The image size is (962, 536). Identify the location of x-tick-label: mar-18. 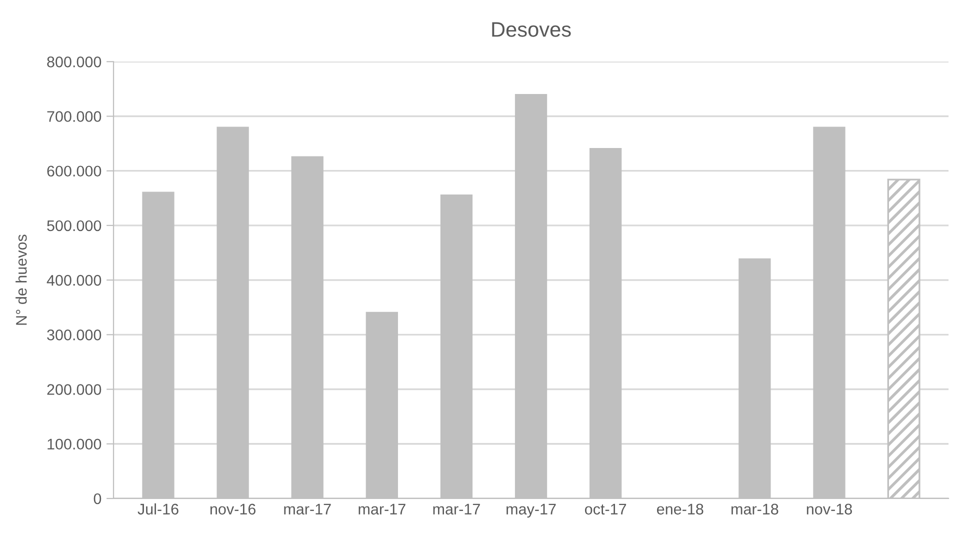
(755, 509).